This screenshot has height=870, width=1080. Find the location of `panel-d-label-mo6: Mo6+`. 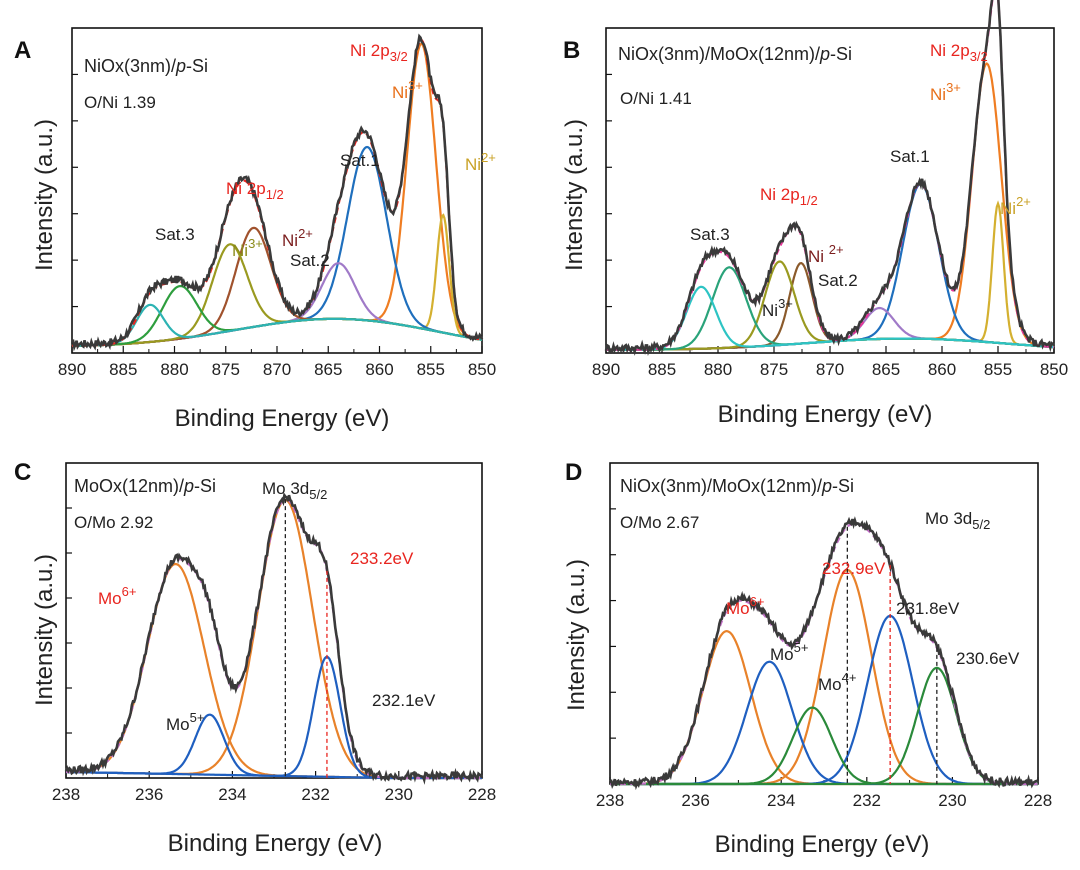

panel-d-label-mo6: Mo6+ is located at coordinates (745, 606).